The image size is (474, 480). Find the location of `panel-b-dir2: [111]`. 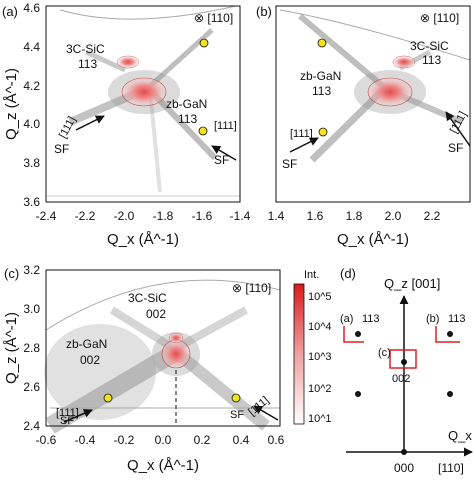

panel-b-dir2: [111] is located at coordinates (458, 123).